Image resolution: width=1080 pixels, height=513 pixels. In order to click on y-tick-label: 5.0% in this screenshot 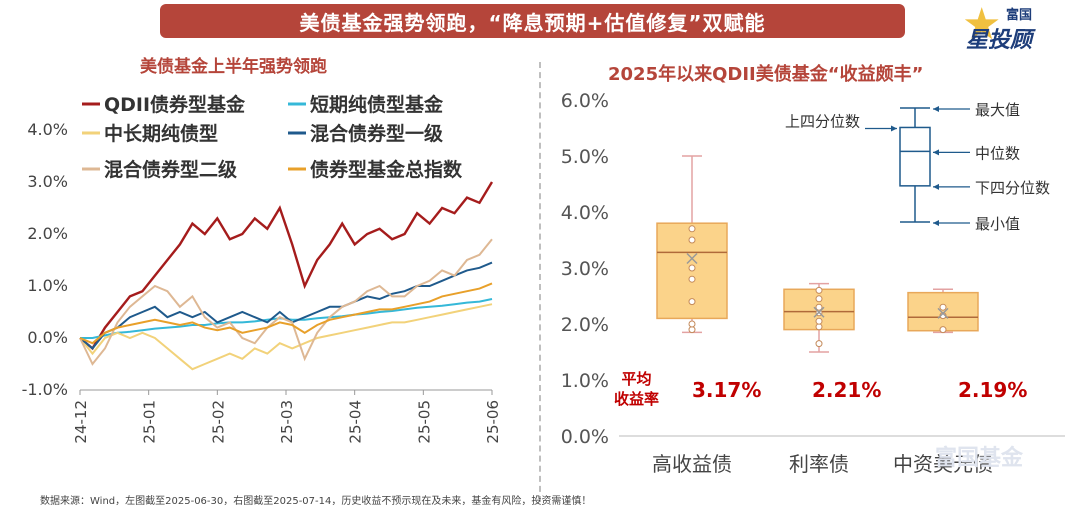, I will do `click(585, 157)`.